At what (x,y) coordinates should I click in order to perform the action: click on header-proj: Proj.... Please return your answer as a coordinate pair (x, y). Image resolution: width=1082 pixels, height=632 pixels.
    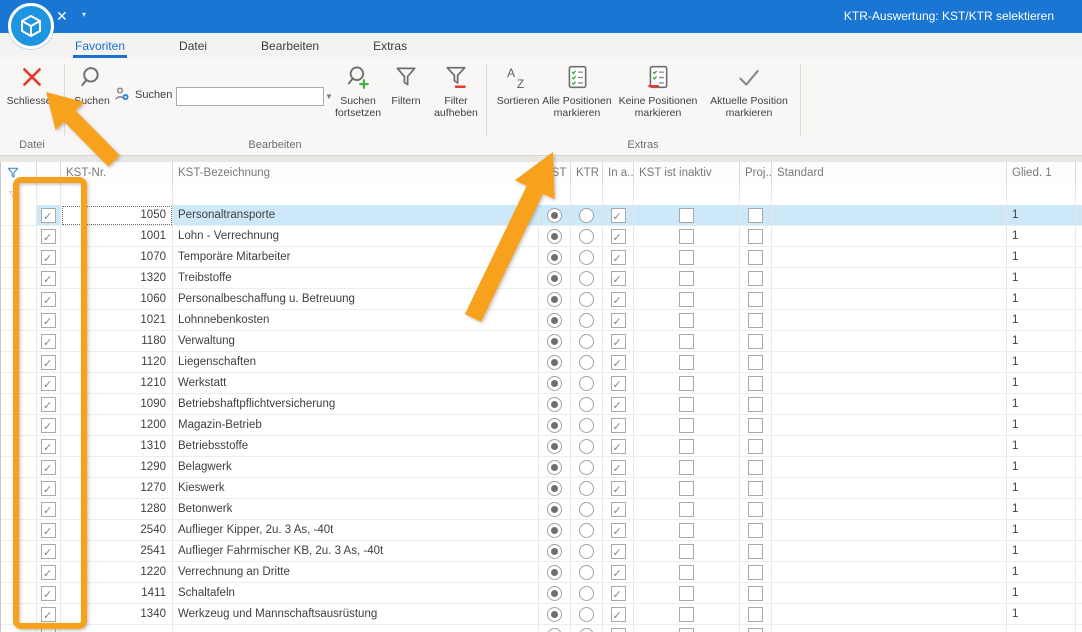
    Looking at the image, I should click on (756, 173).